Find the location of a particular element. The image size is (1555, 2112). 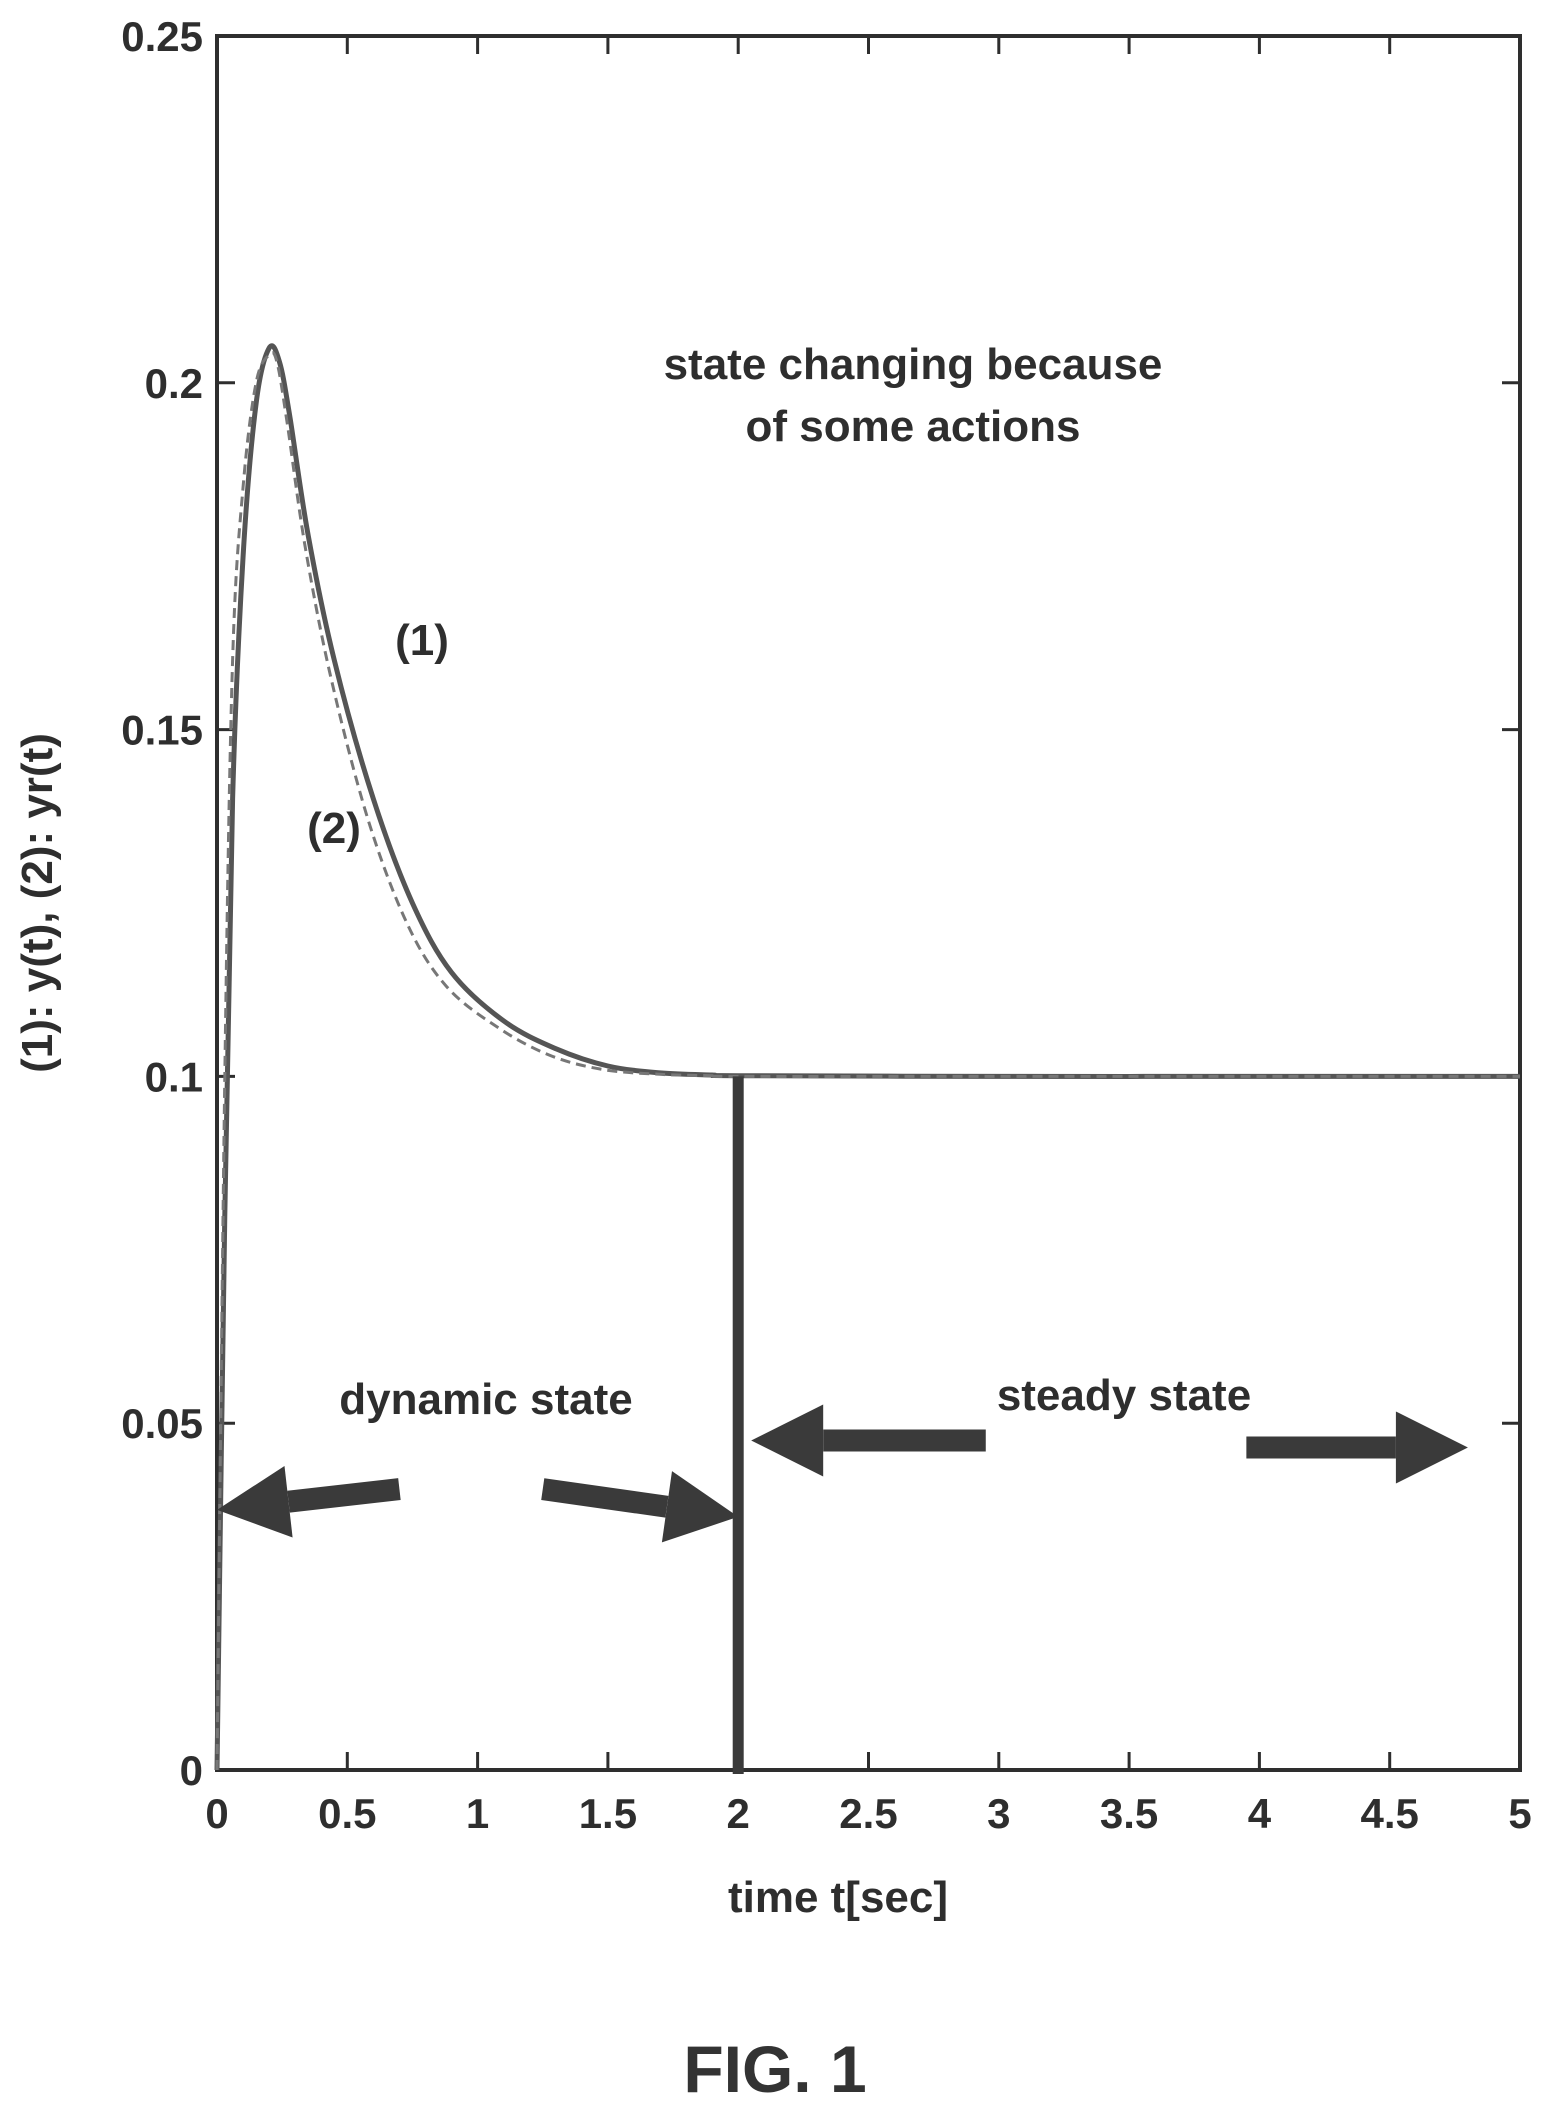

y-tick-label: 0.15 is located at coordinates (162, 730).